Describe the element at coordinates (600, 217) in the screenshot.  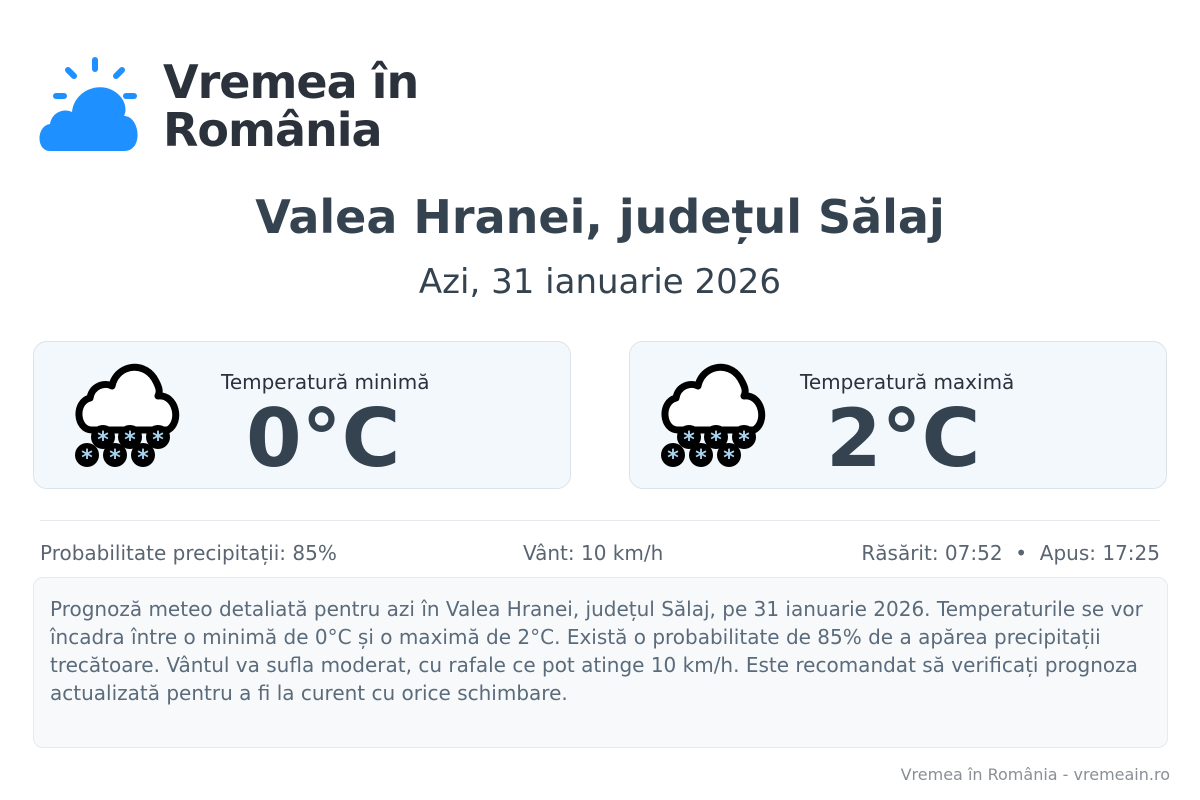
I see `page-title: Valea Hranei, județul Sălaj` at that location.